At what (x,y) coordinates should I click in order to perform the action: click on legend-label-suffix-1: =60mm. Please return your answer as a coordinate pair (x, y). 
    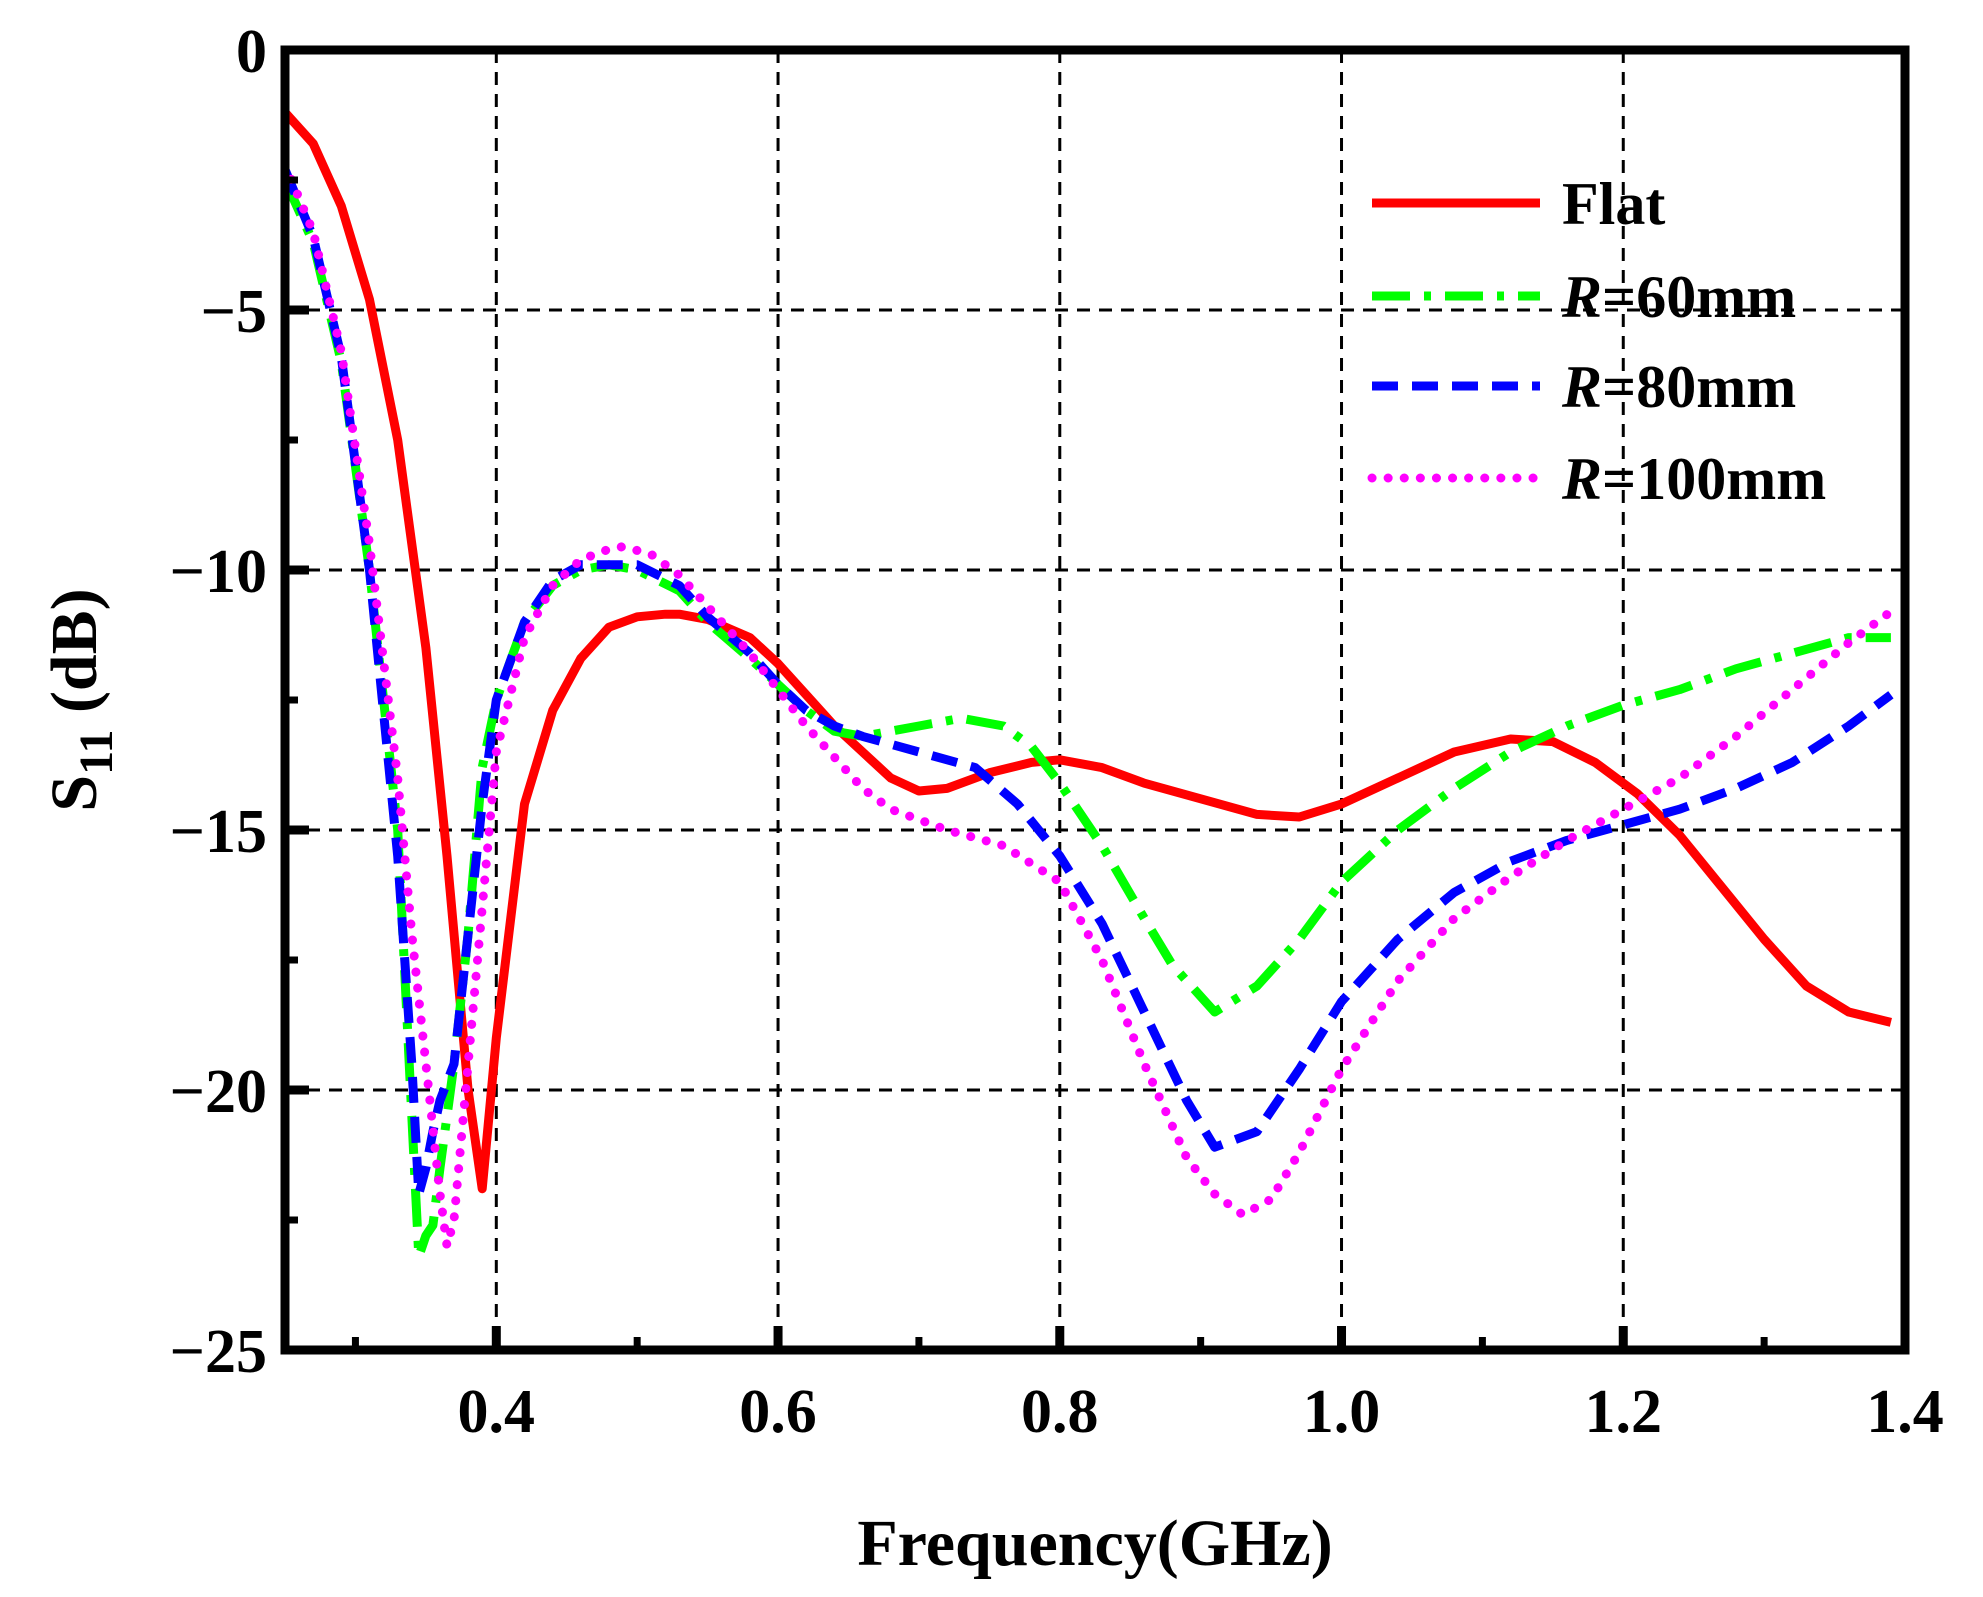
    Looking at the image, I should click on (1699, 297).